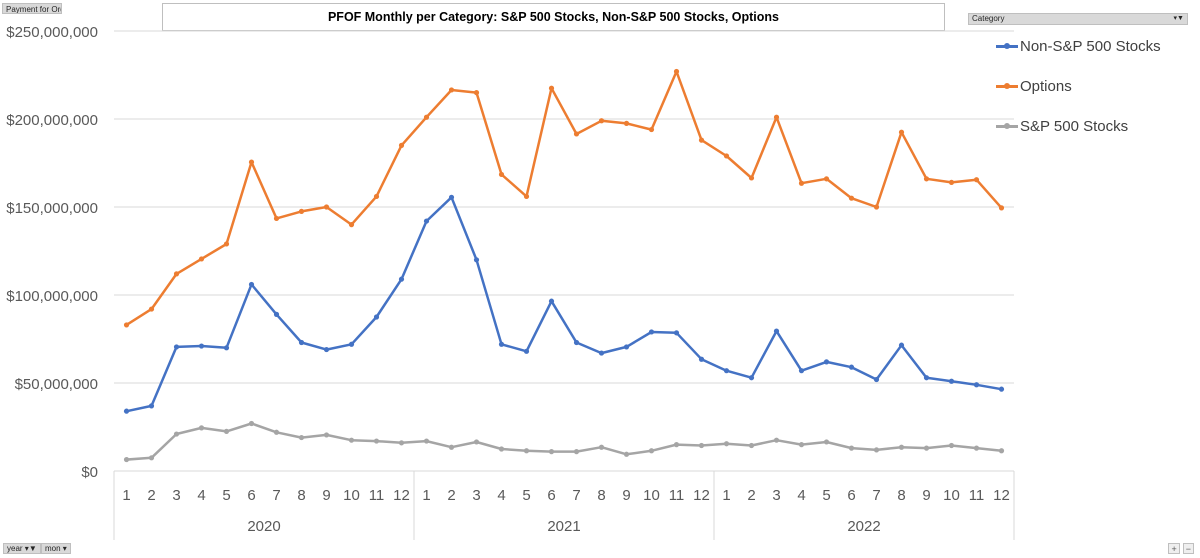 Image resolution: width=1200 pixels, height=558 pixels. Describe the element at coordinates (476, 495) in the screenshot. I see `x-tick-label: 3` at that location.